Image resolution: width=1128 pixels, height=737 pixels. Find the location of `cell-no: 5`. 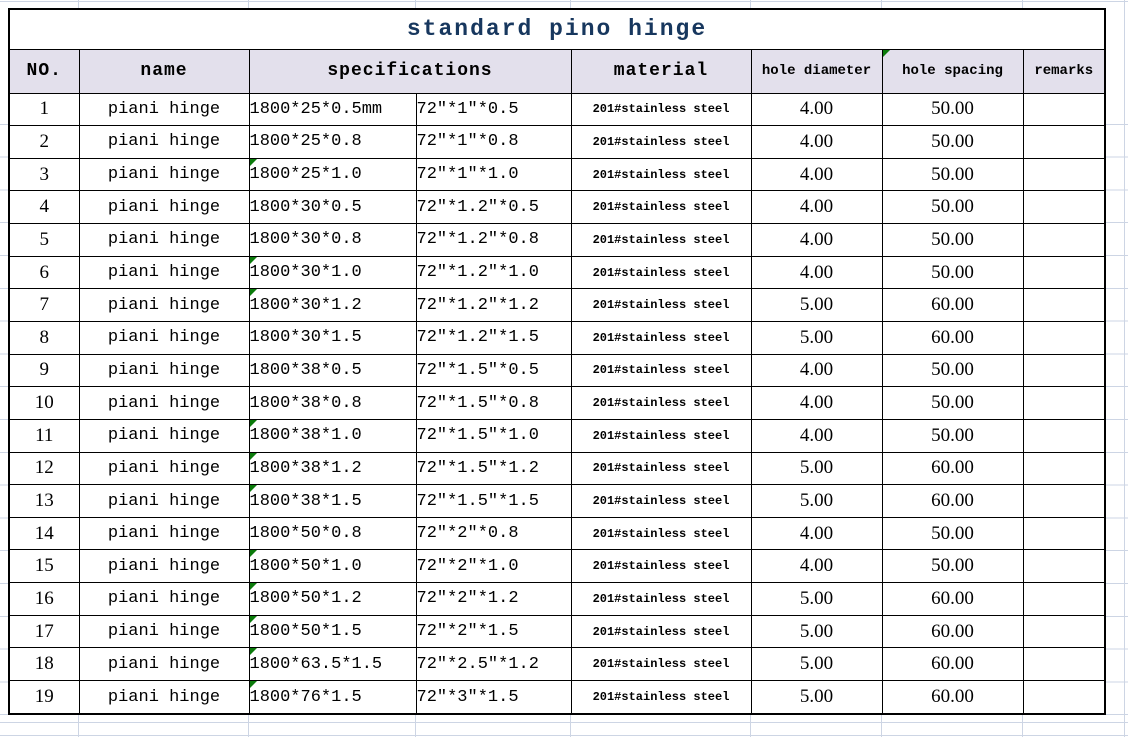

cell-no: 5 is located at coordinates (44, 240).